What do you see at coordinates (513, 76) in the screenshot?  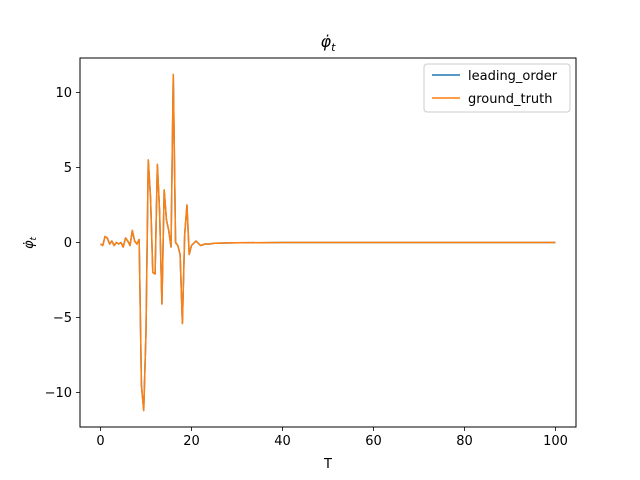 I see `legend-label-leading-order: leading_order` at bounding box center [513, 76].